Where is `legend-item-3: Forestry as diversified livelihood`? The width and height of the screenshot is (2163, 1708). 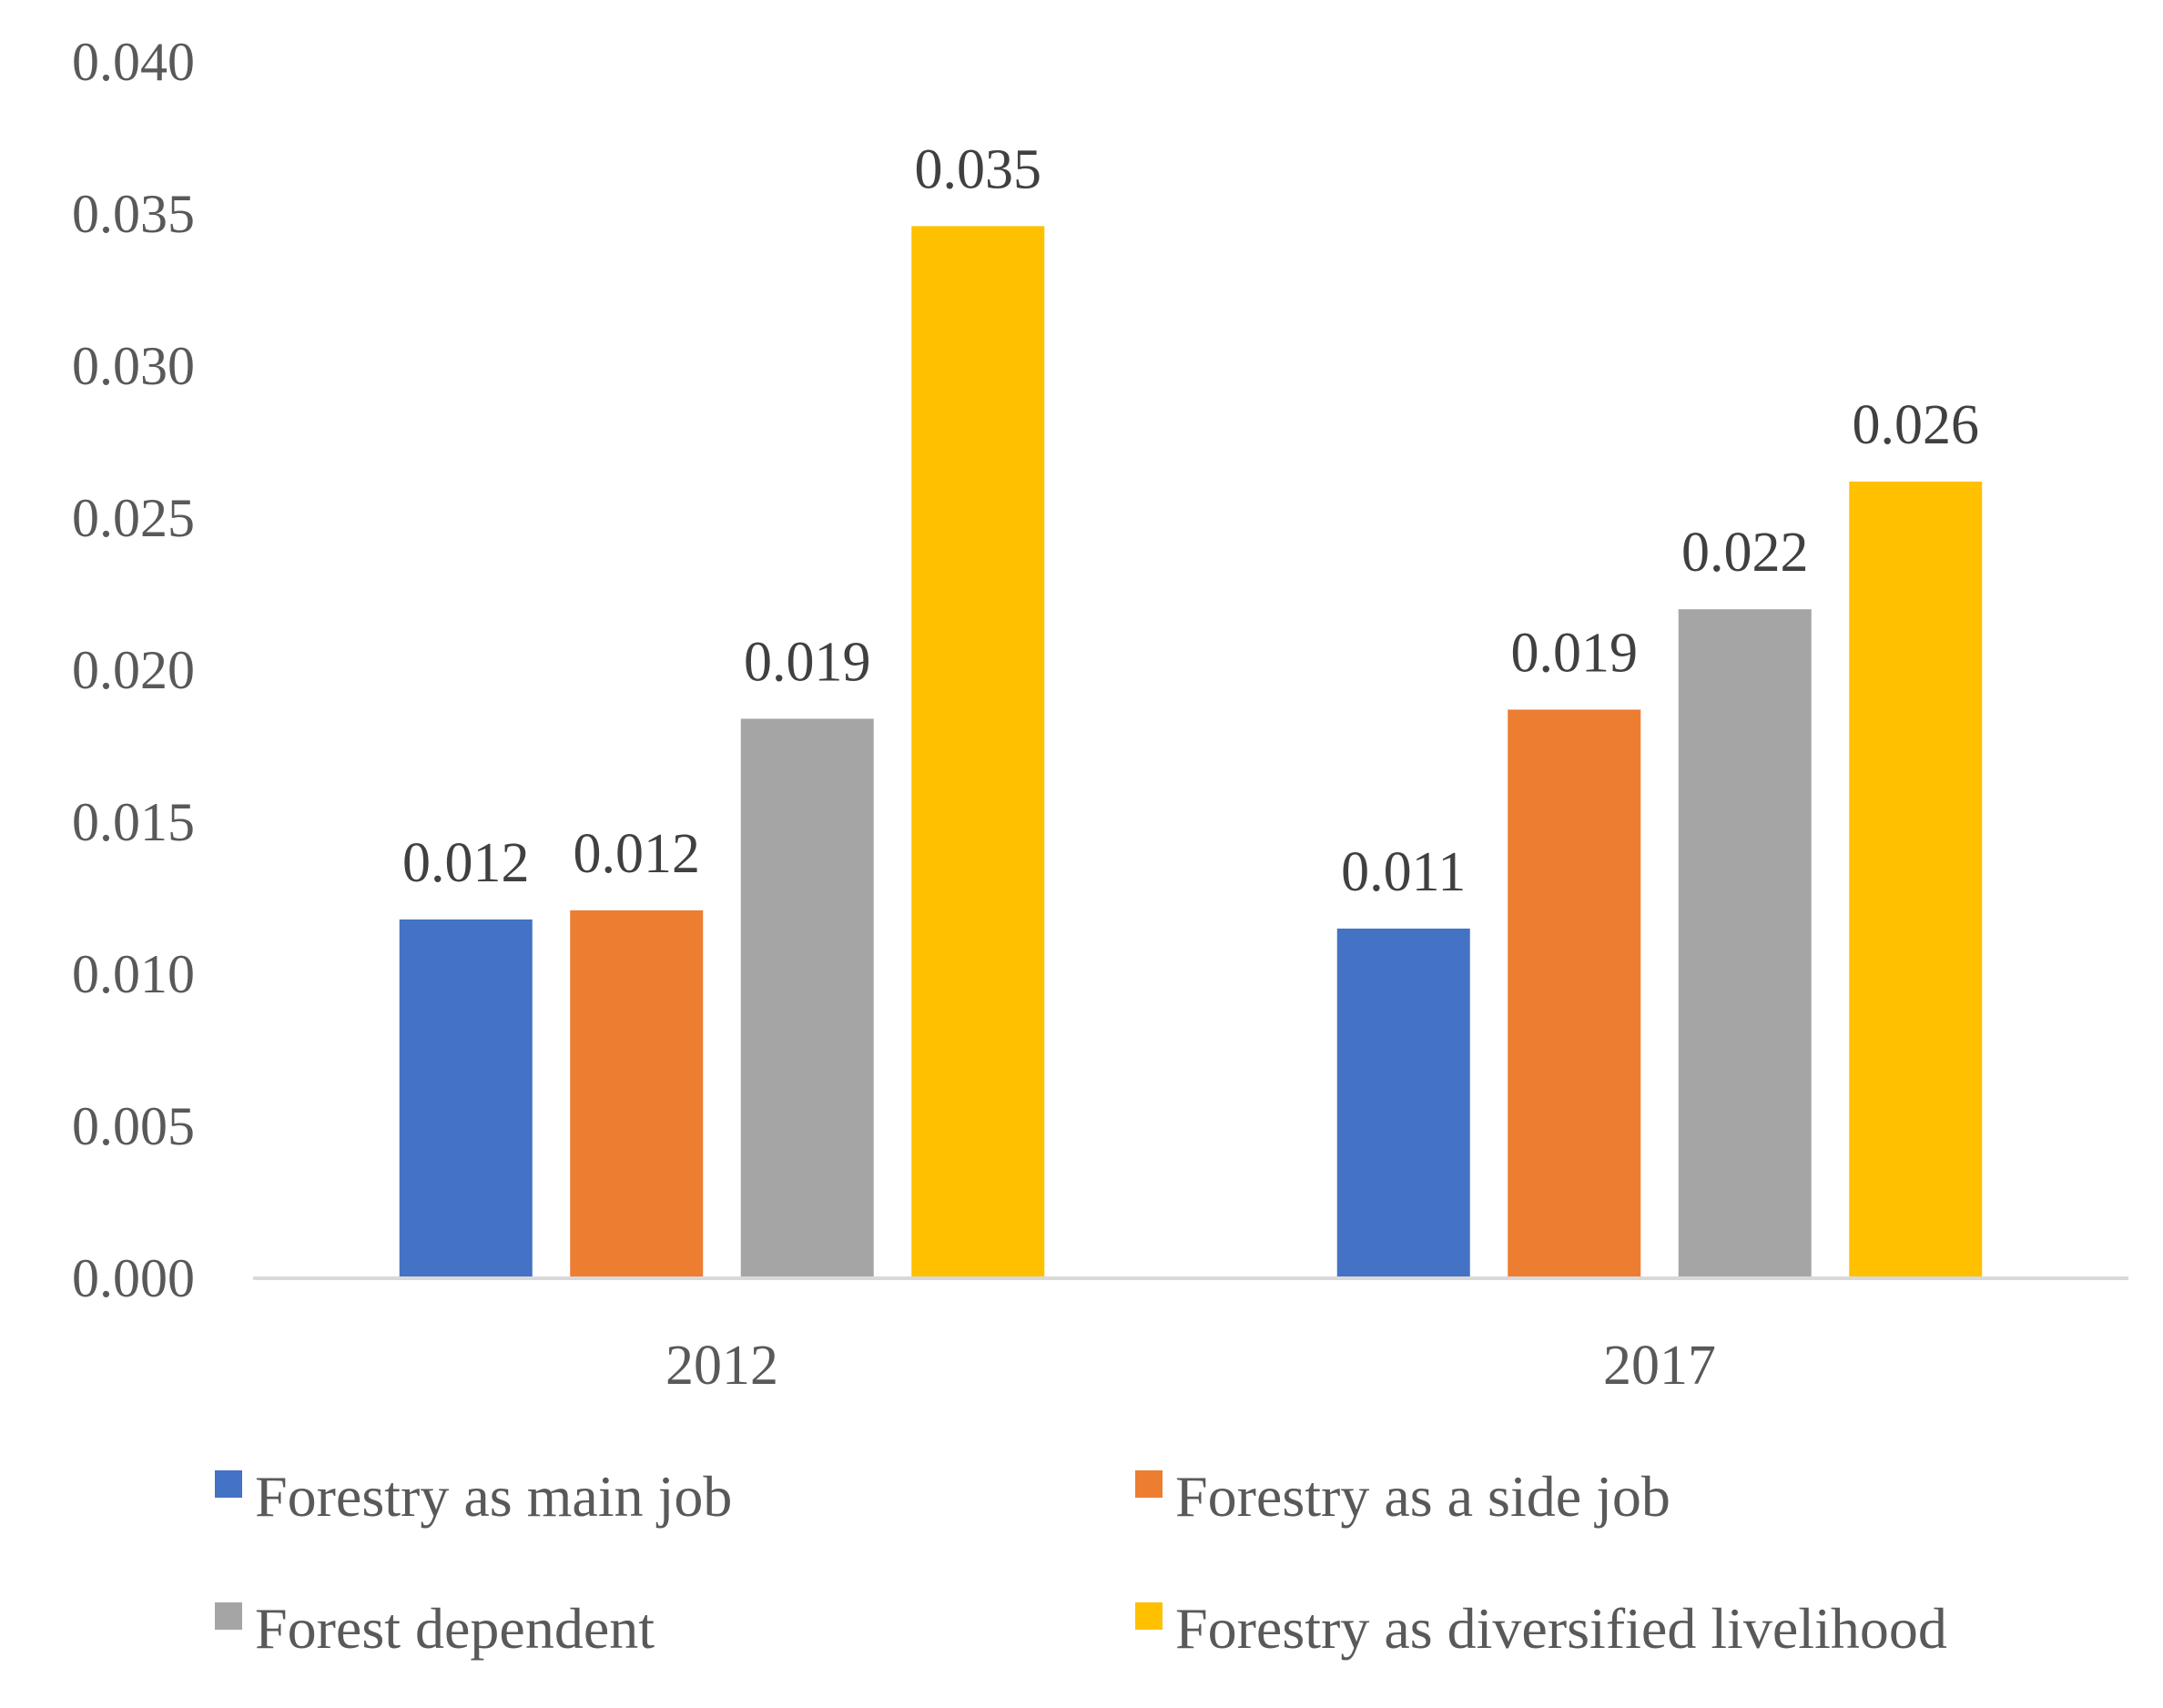
legend-item-3: Forestry as diversified livelihood is located at coordinates (1541, 1628).